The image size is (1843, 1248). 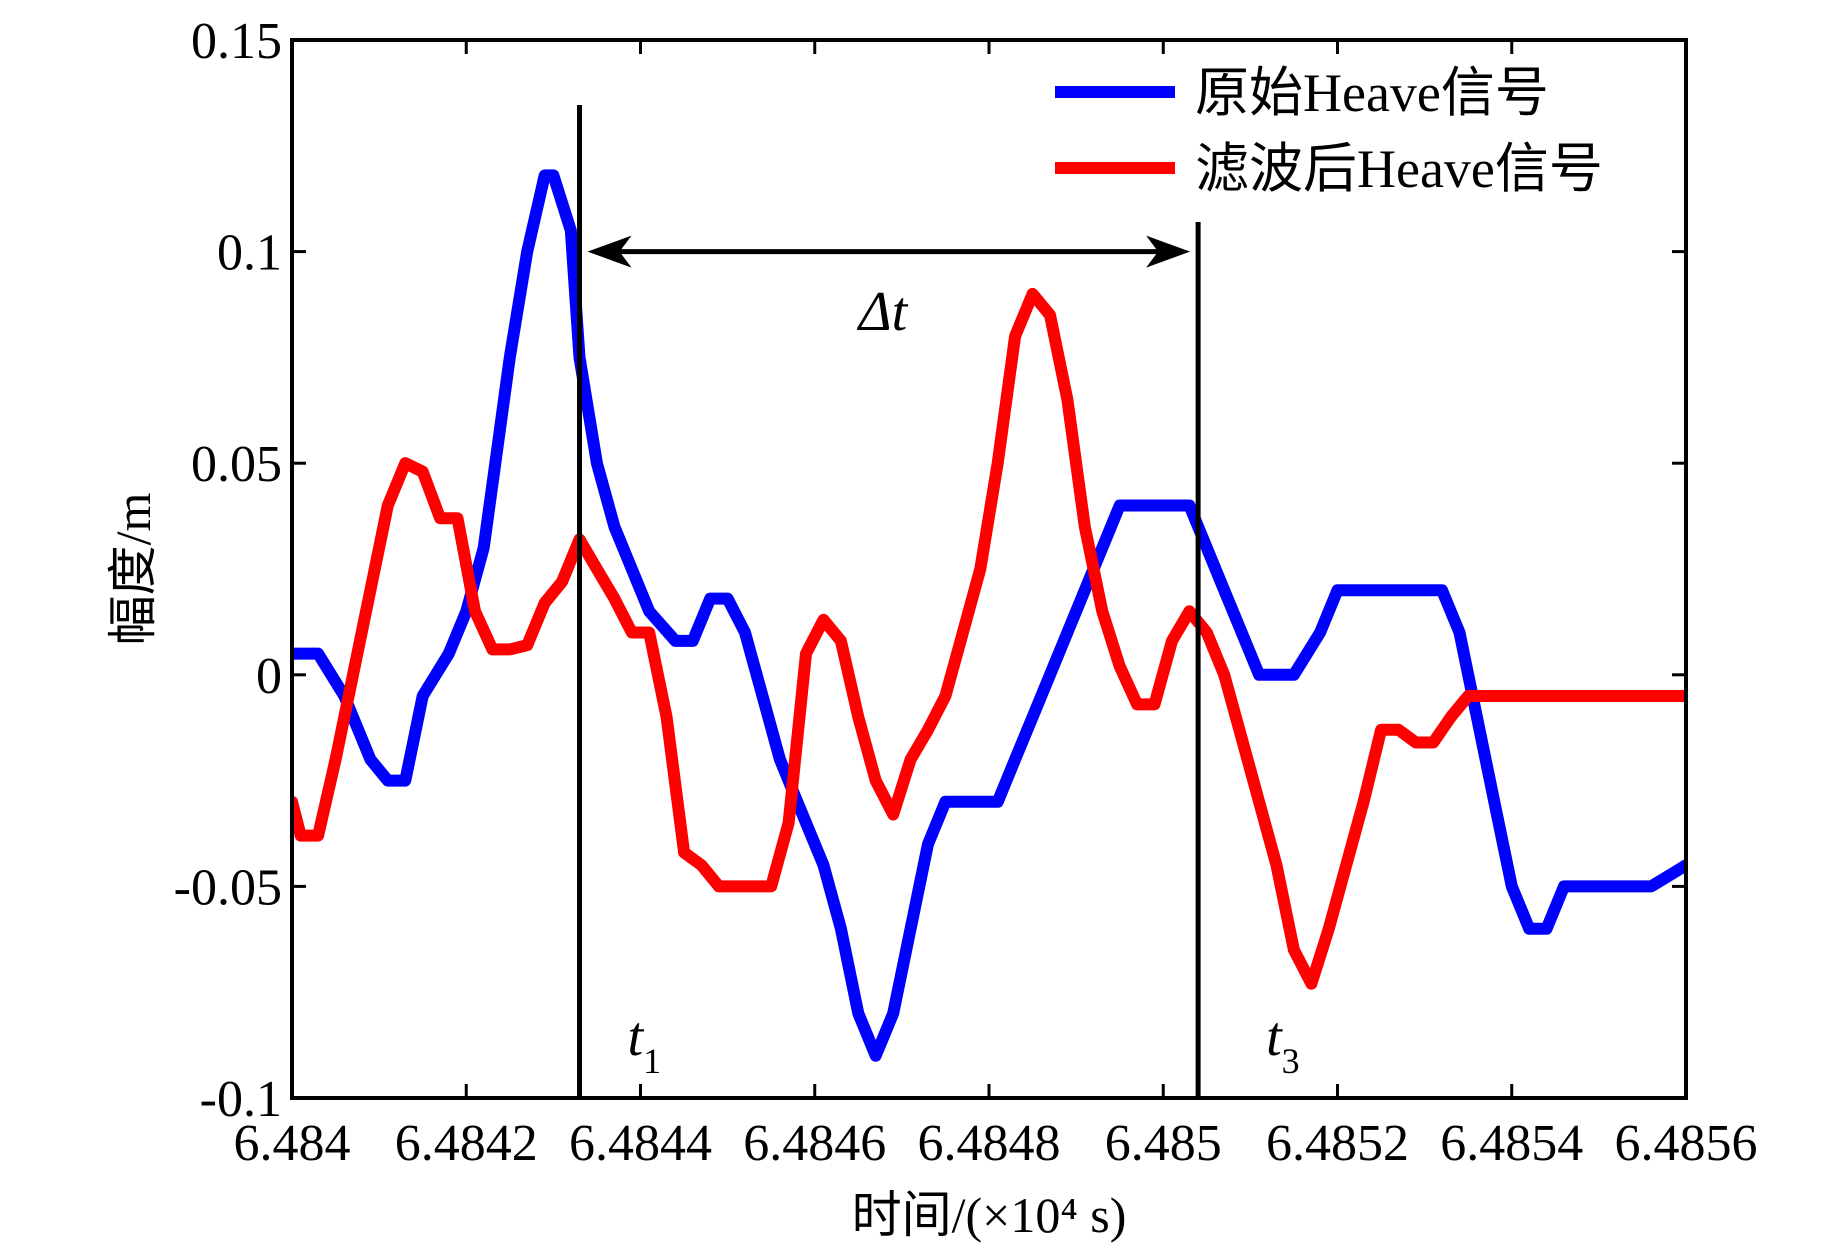 What do you see at coordinates (292, 1143) in the screenshot?
I see `x-tick-label: 6.484` at bounding box center [292, 1143].